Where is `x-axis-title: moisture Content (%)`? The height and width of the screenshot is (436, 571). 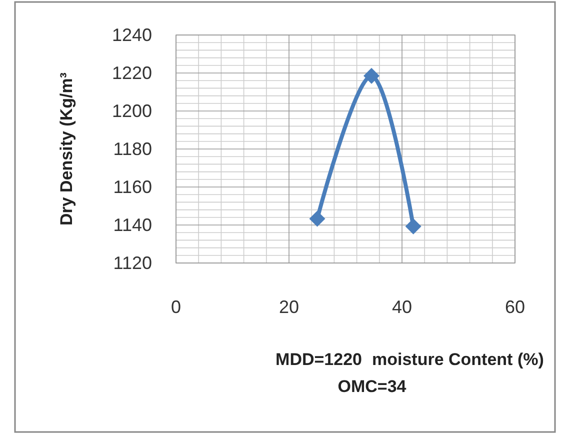
x-axis-title: moisture Content (%) is located at coordinates (458, 359).